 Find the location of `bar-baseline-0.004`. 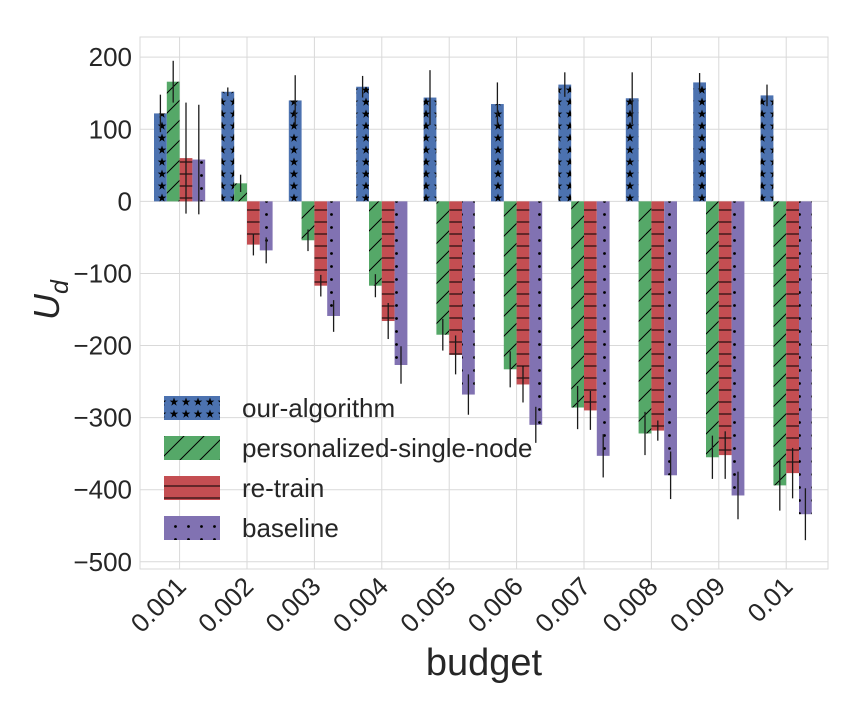

bar-baseline-0.004 is located at coordinates (401, 283).